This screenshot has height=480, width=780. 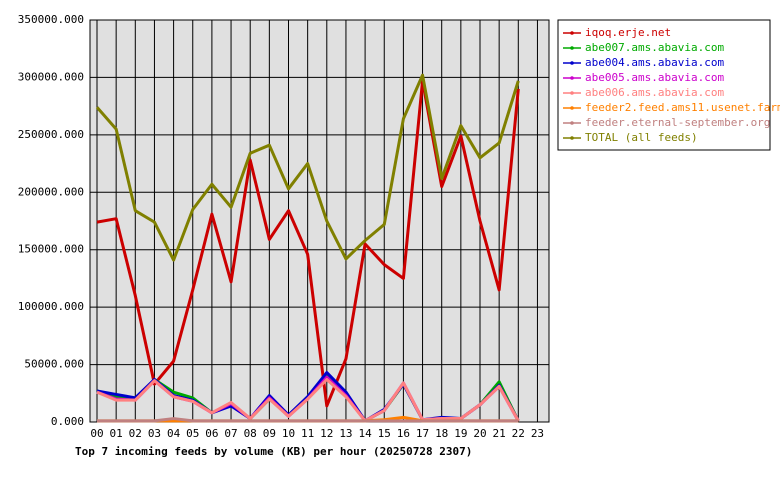 I want to click on x-tick-label: 02, so click(x=135, y=433).